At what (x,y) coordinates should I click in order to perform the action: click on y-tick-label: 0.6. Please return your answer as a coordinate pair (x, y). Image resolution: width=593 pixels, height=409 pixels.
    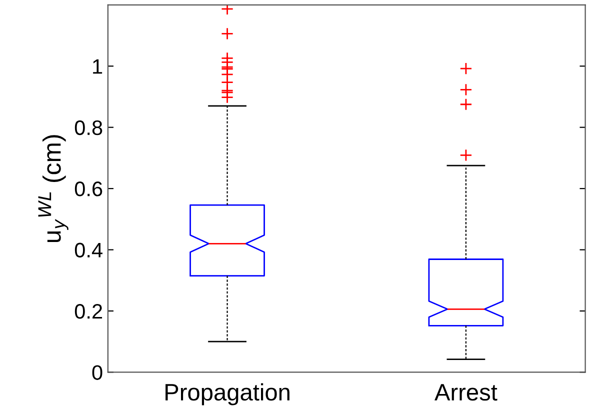
    Looking at the image, I should click on (88, 189).